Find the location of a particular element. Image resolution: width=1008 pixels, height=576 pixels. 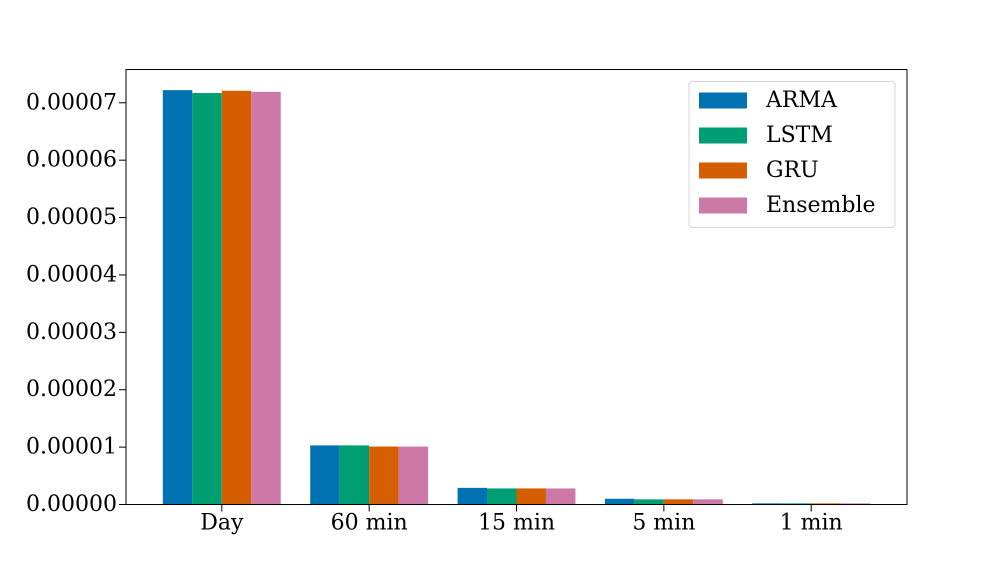

x-tick-label: 1 min is located at coordinates (811, 523).